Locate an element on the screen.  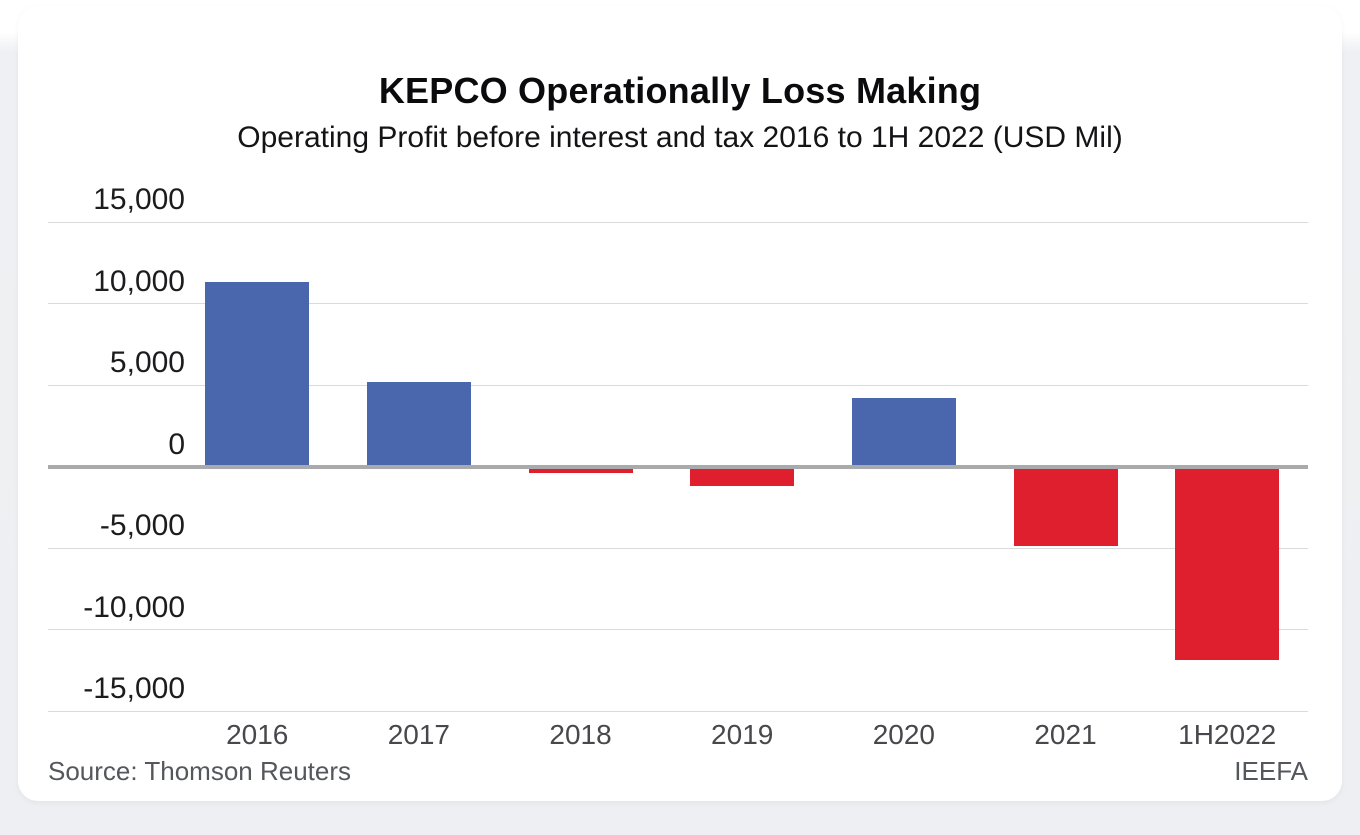
x-axis-tick-label-2016: 2016 is located at coordinates (257, 734).